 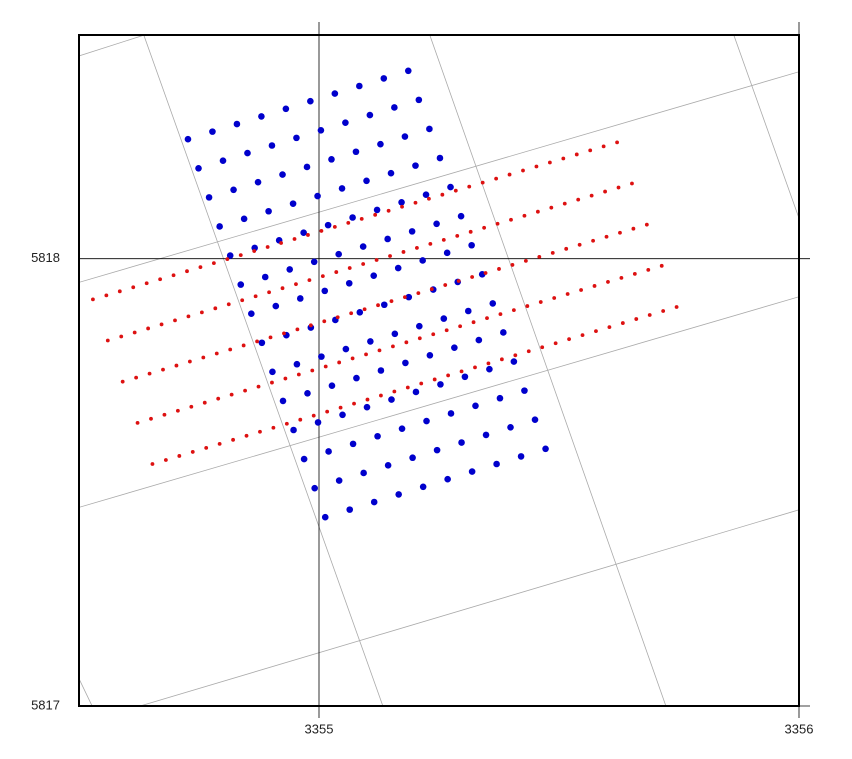 What do you see at coordinates (319, 728) in the screenshot?
I see `x-tick-label: 3355` at bounding box center [319, 728].